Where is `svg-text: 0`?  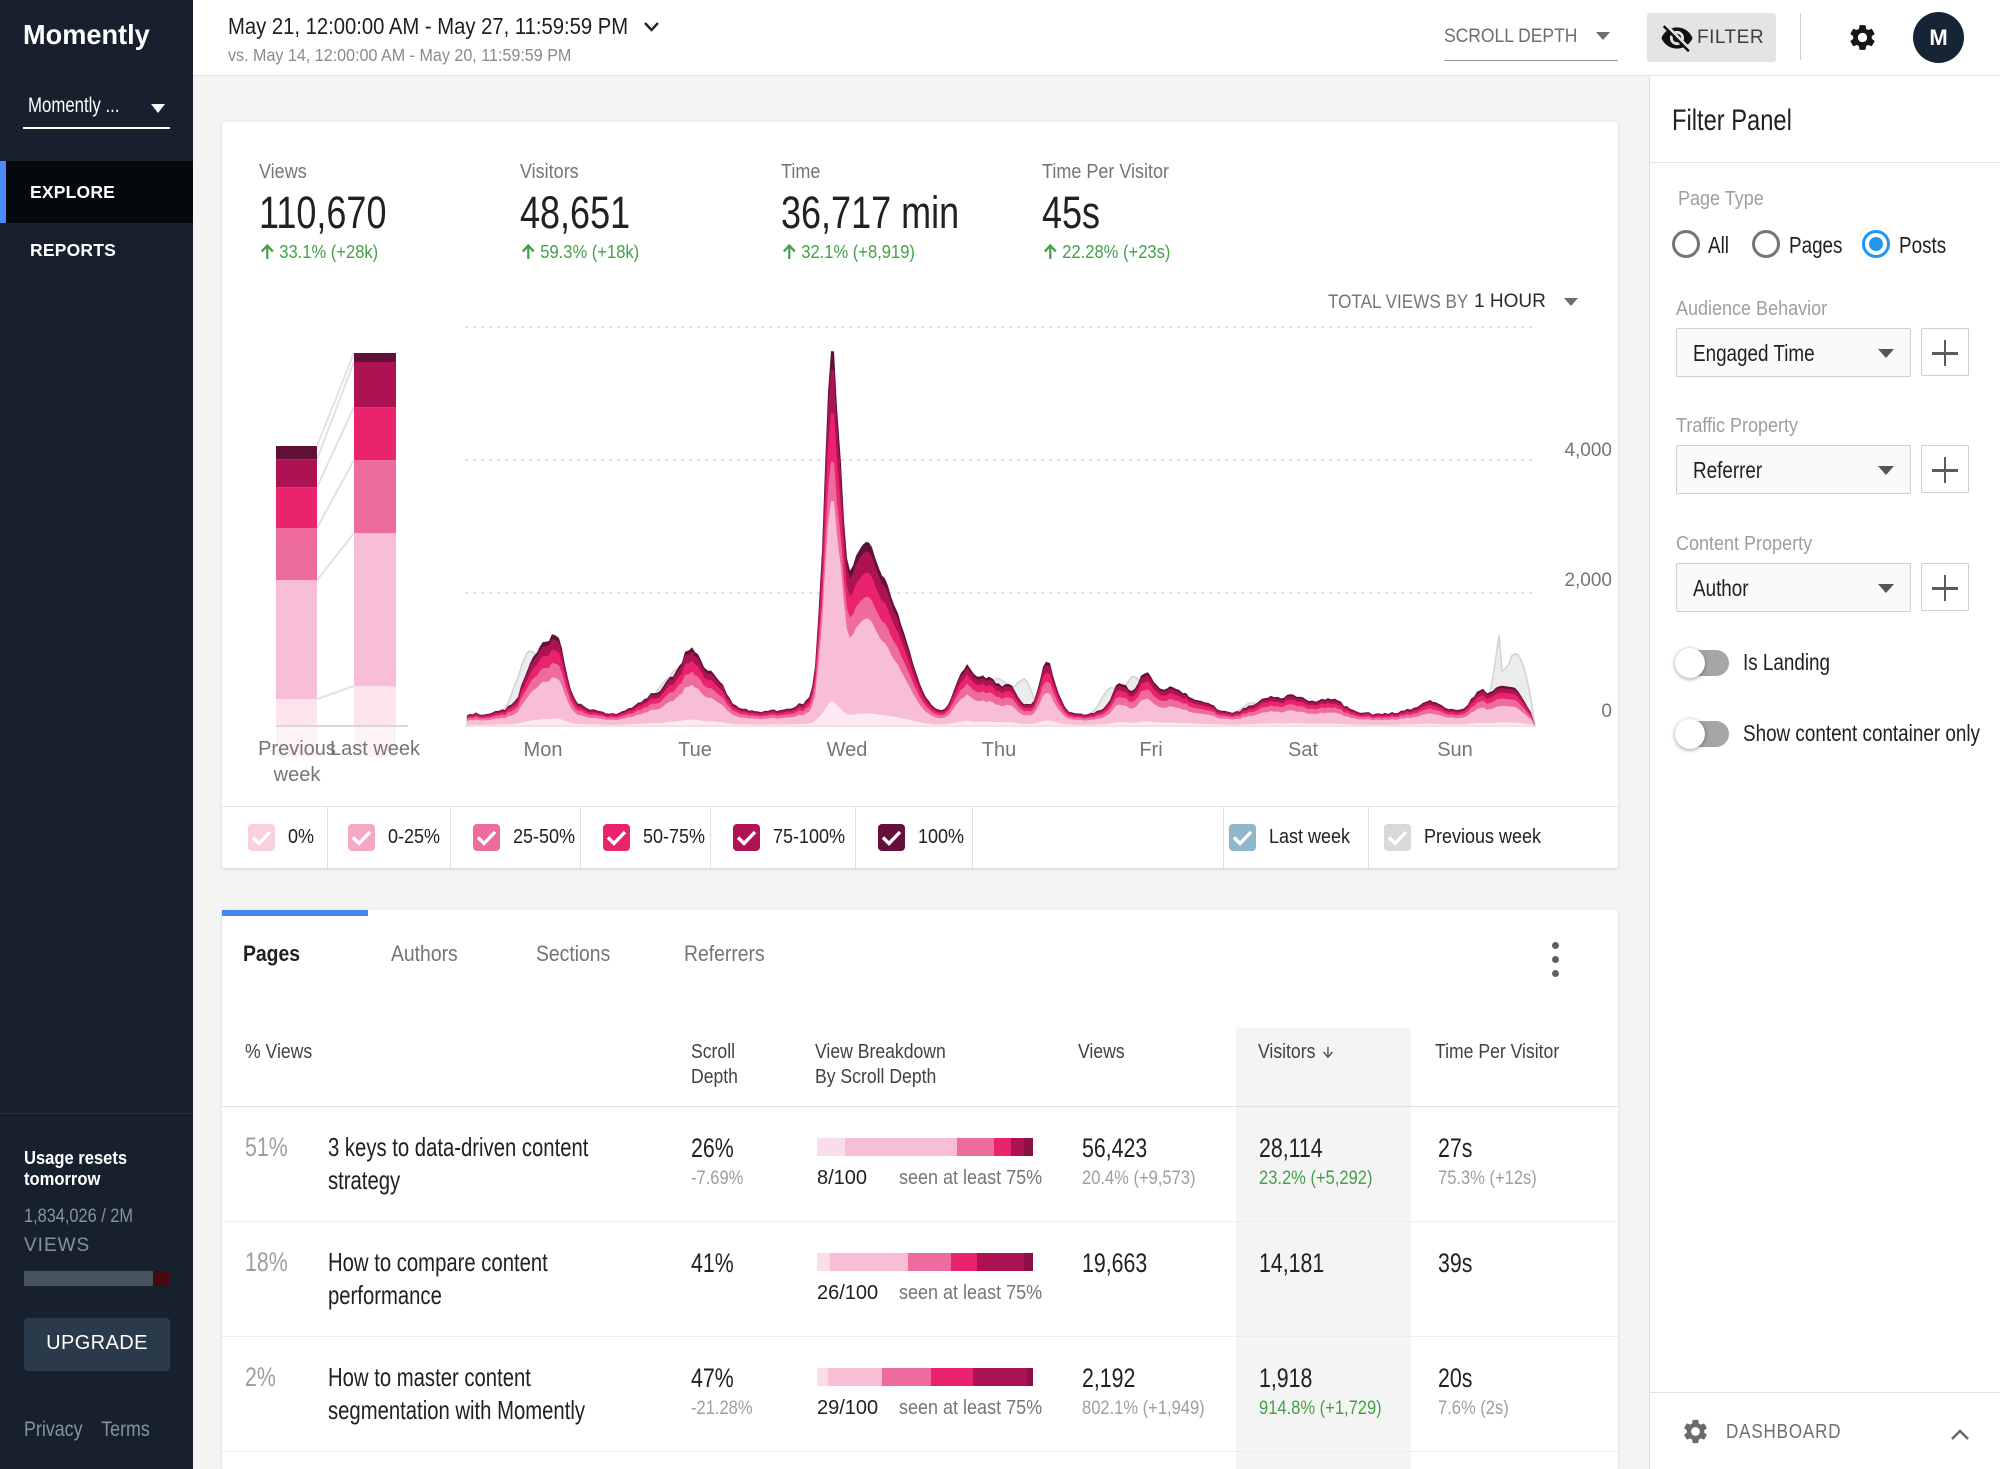 svg-text: 0 is located at coordinates (1606, 711).